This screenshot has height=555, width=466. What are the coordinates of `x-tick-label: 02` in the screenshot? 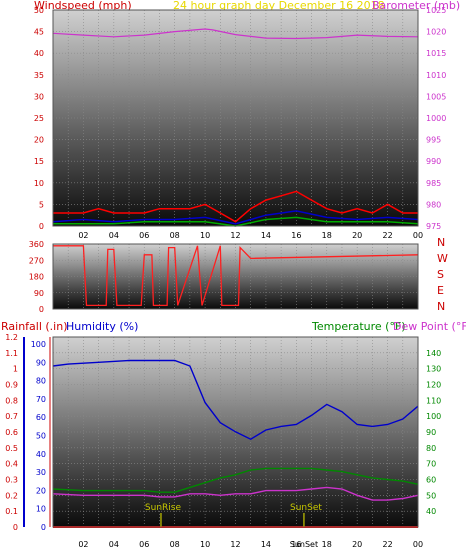 It's located at (83, 235).